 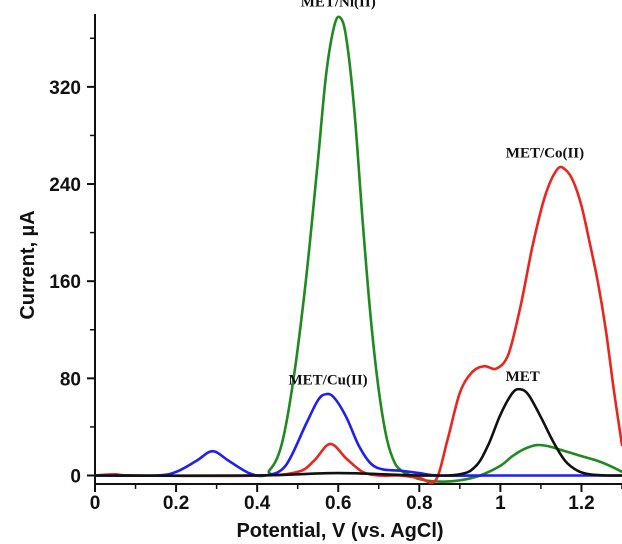 What do you see at coordinates (500, 503) in the screenshot?
I see `x-tick-label: 1` at bounding box center [500, 503].